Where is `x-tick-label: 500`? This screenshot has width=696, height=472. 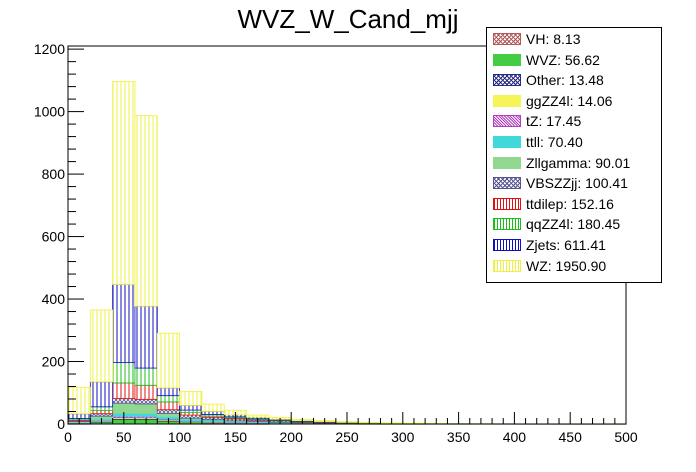
x-tick-label: 500 is located at coordinates (626, 437).